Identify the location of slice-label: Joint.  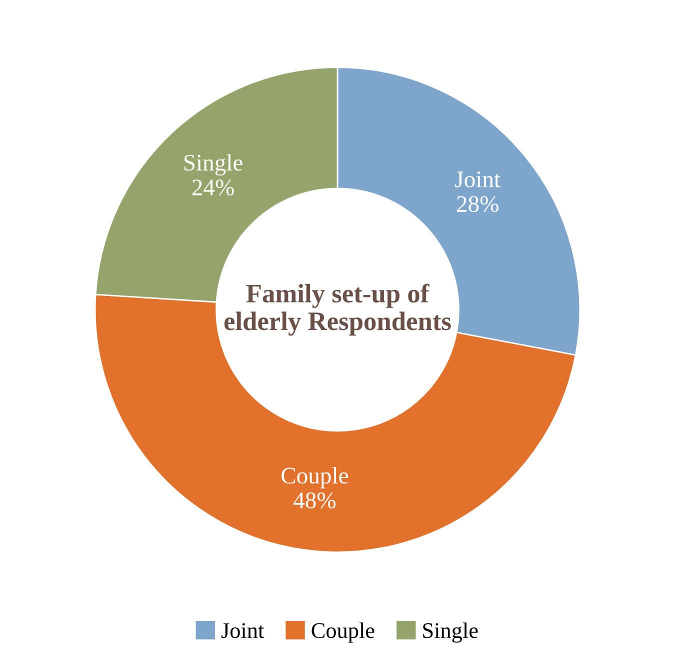
(477, 179).